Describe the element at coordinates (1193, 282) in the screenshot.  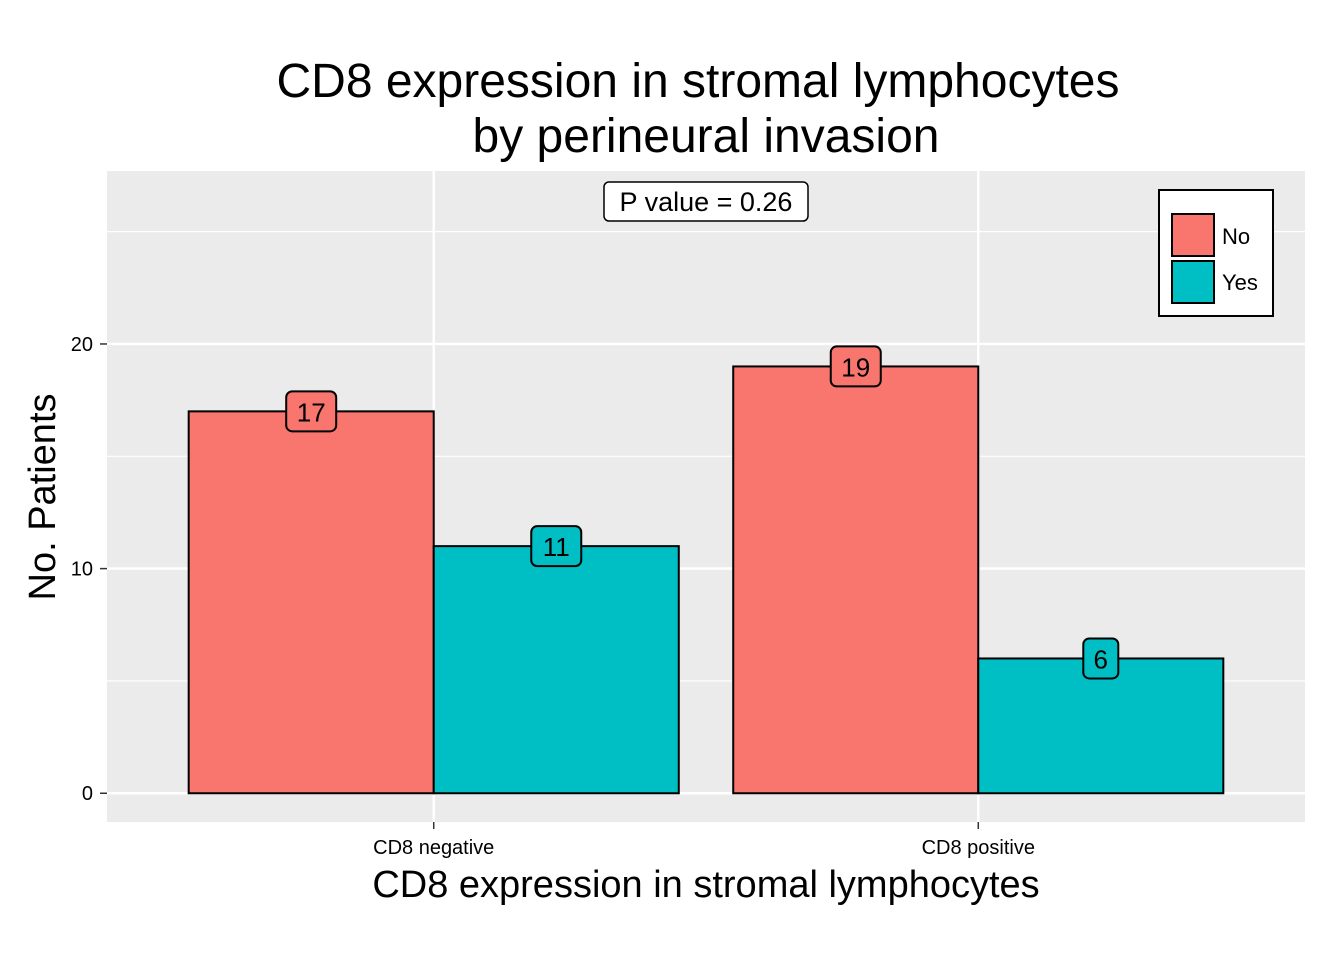
I see `legend-key-yes` at that location.